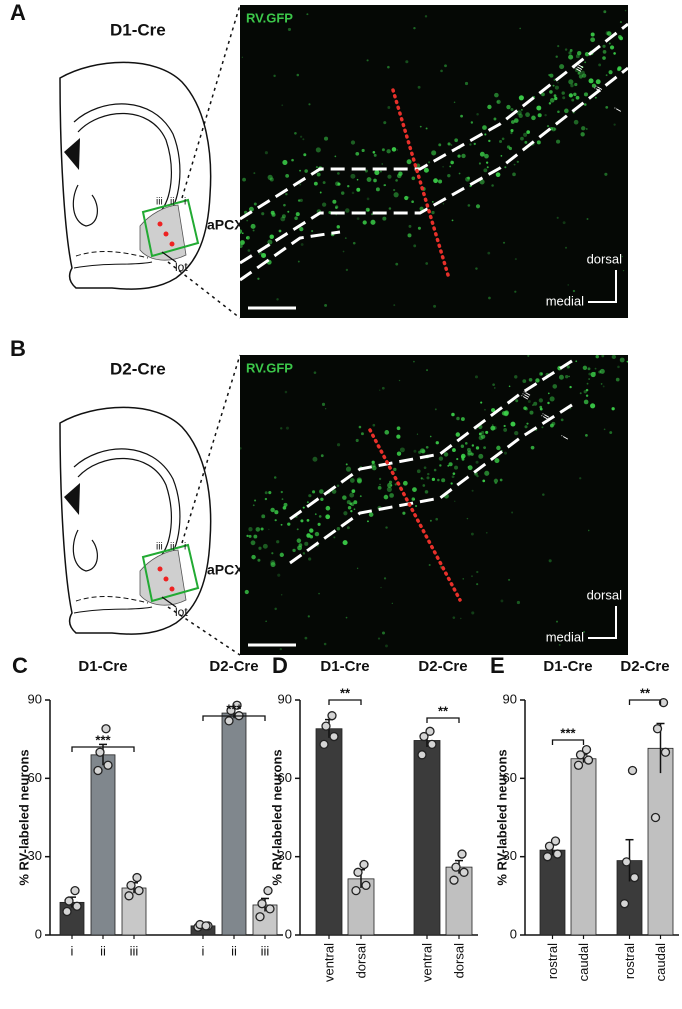 The image size is (682, 1009). What do you see at coordinates (442, 666) in the screenshot?
I see `group-title: D2-Cre` at bounding box center [442, 666].